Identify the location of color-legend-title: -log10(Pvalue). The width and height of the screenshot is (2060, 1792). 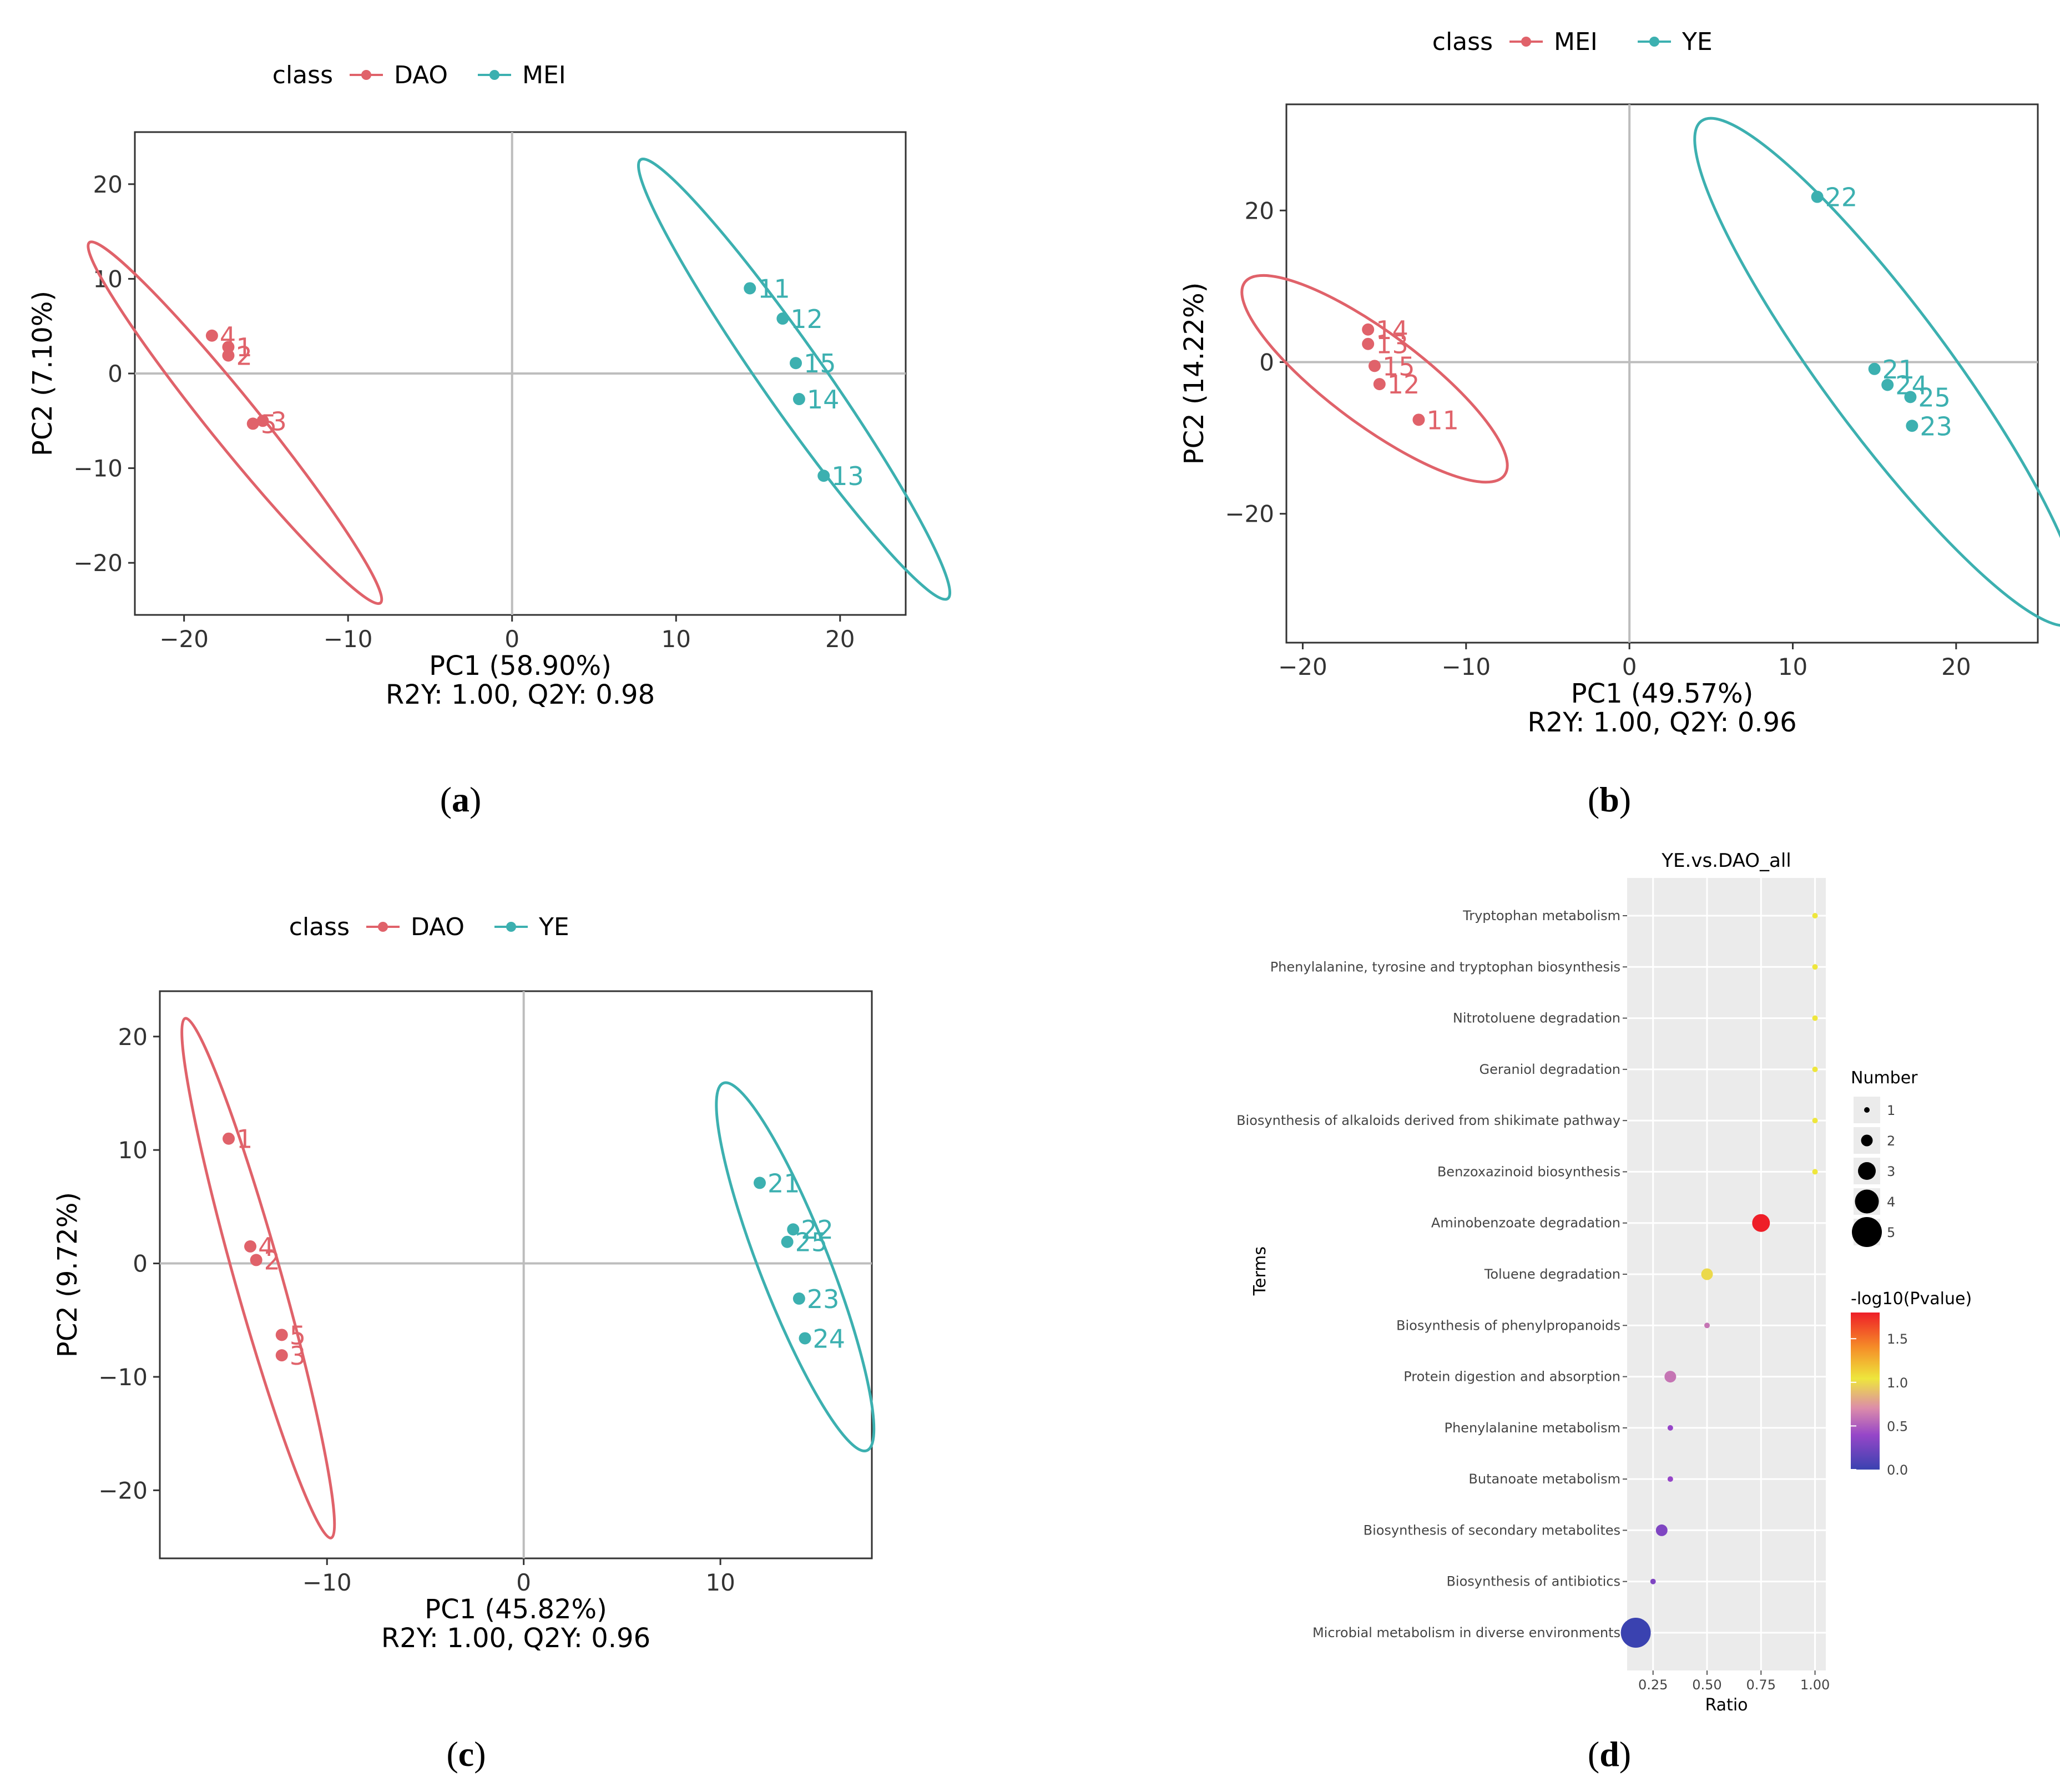
(1911, 1299).